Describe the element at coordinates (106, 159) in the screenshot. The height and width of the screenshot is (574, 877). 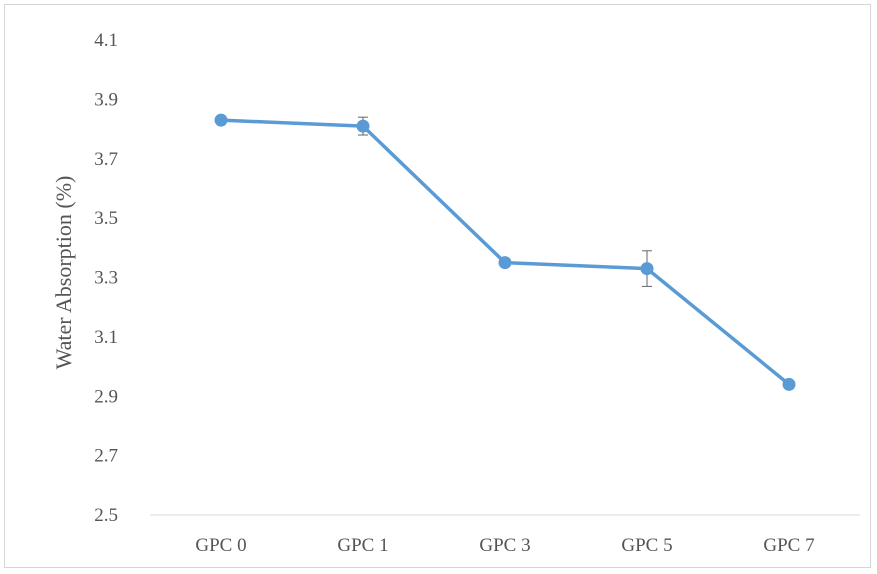
I see `y-tick-label: 3.7` at that location.